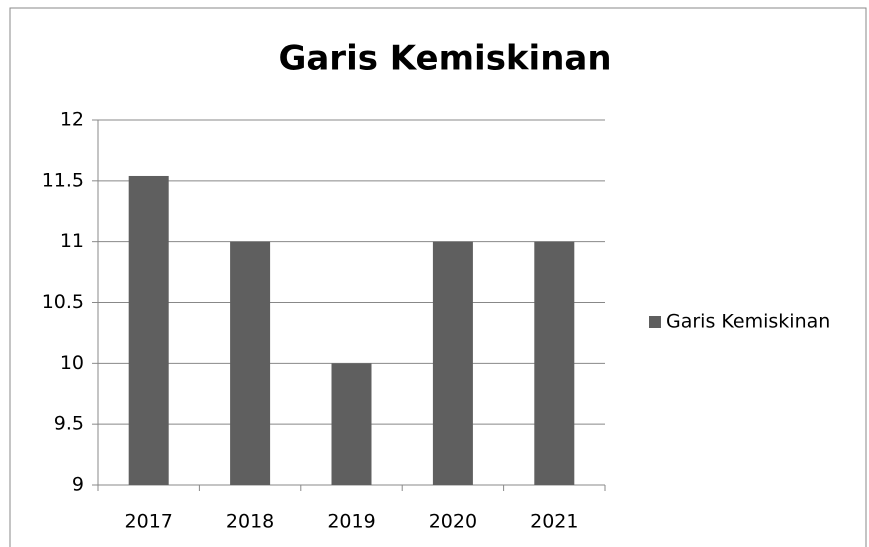  Describe the element at coordinates (351, 522) in the screenshot. I see `x-tick-label: 2019` at that location.